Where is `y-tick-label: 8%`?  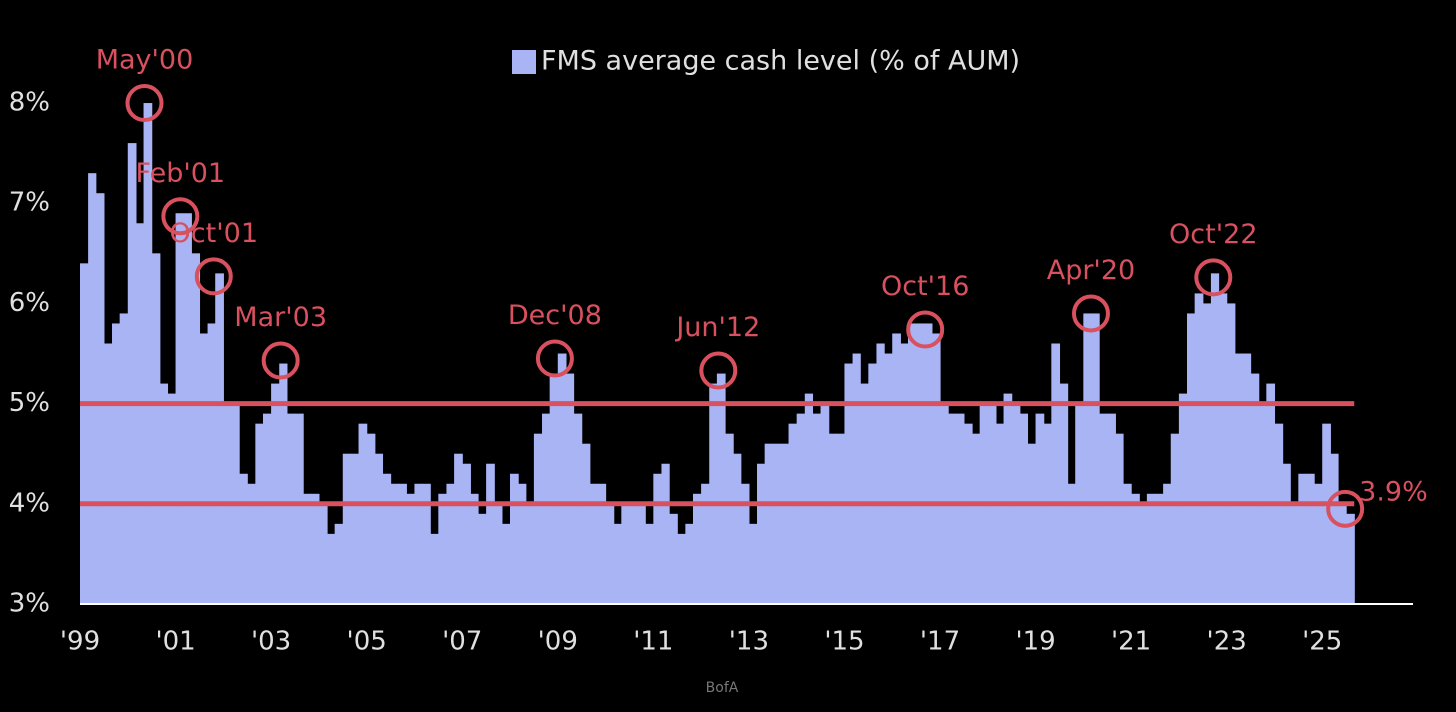 y-tick-label: 8% is located at coordinates (29, 103).